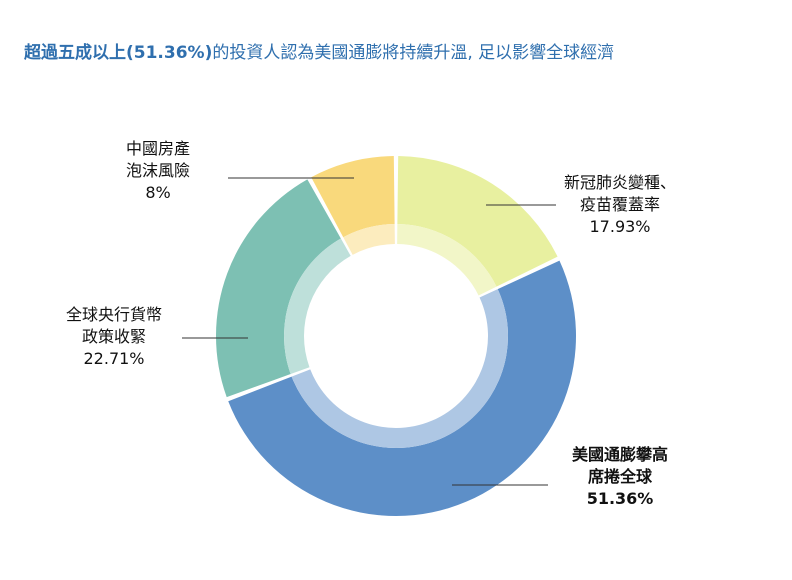 This screenshot has width=792, height=580. Describe the element at coordinates (413, 53) in the screenshot. I see `chart-title-rest: 的投資人認為美國通膨將持續升溫, 足以影響全球經濟` at that location.